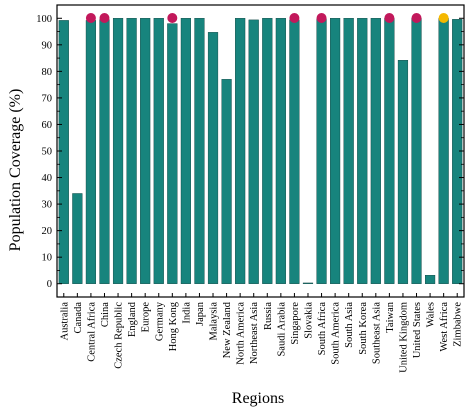 This screenshot has width=474, height=413. I want to click on x-tick-label: China, so click(105, 314).